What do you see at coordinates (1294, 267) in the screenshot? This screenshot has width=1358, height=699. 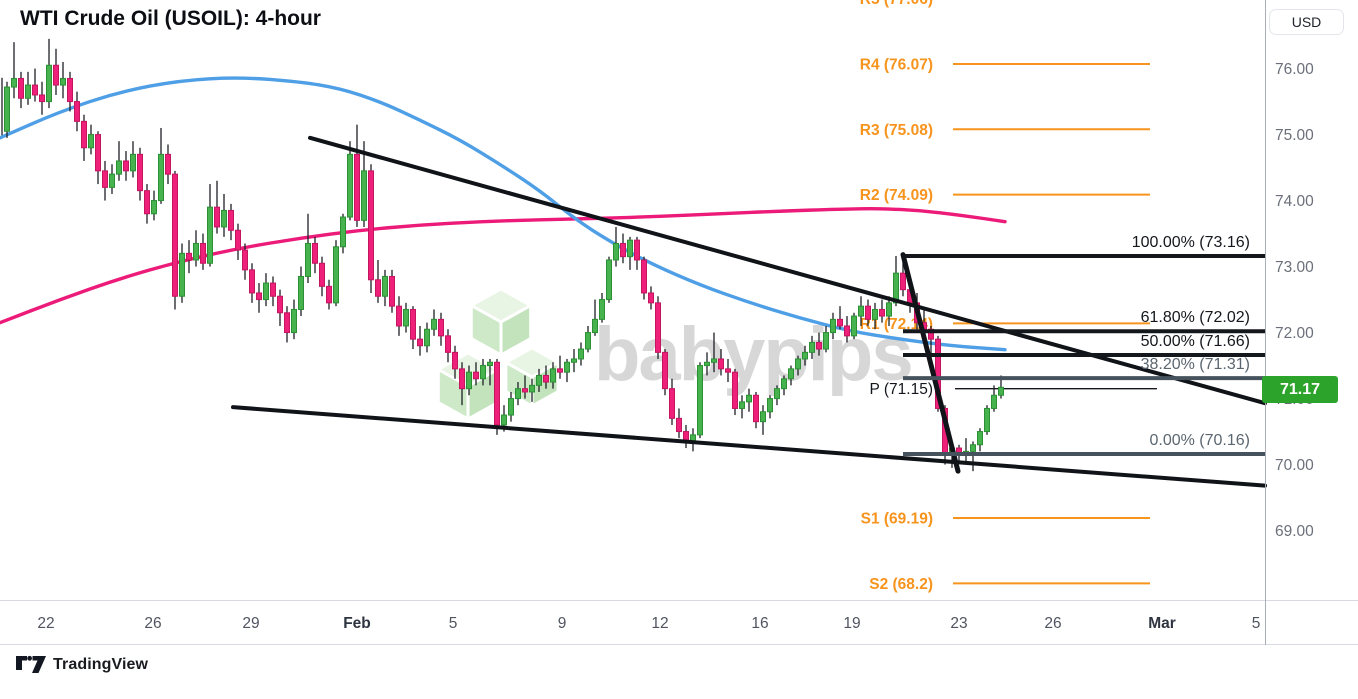 I see `price-label-73.00: 73.00` at bounding box center [1294, 267].